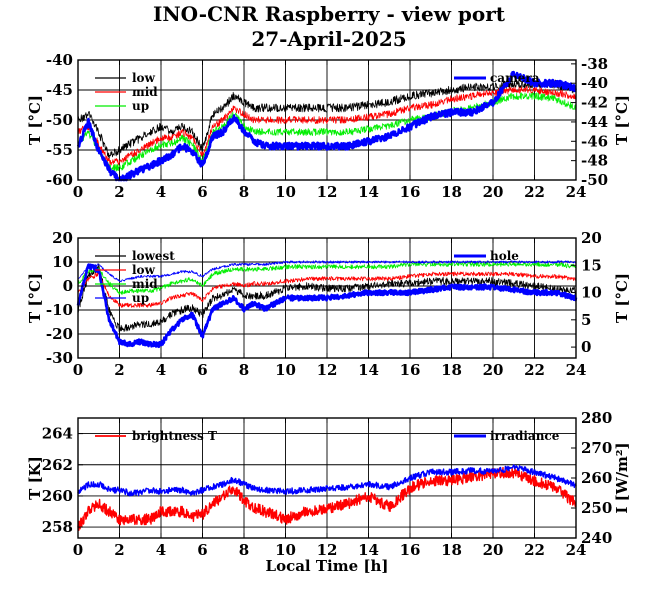  I want to click on y-tick-label: 10, so click(62, 262).